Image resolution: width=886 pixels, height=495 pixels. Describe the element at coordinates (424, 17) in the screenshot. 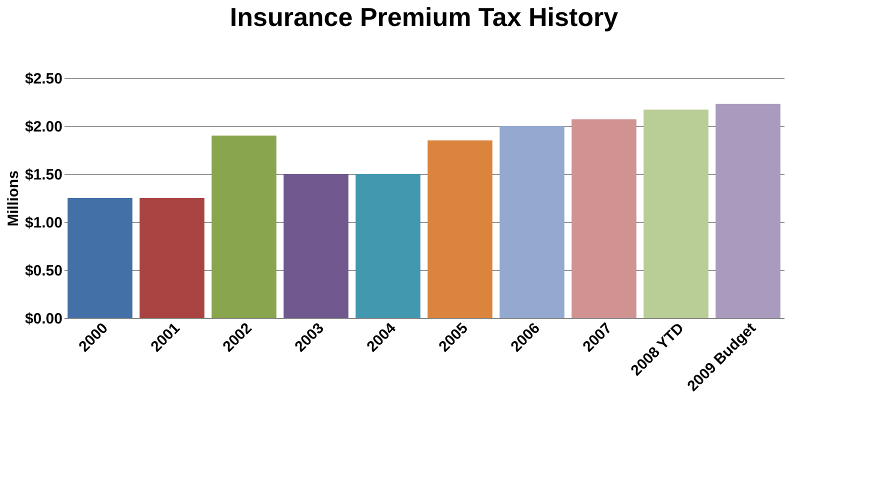

I see `chart-title: Insurance Premium Tax History` at that location.